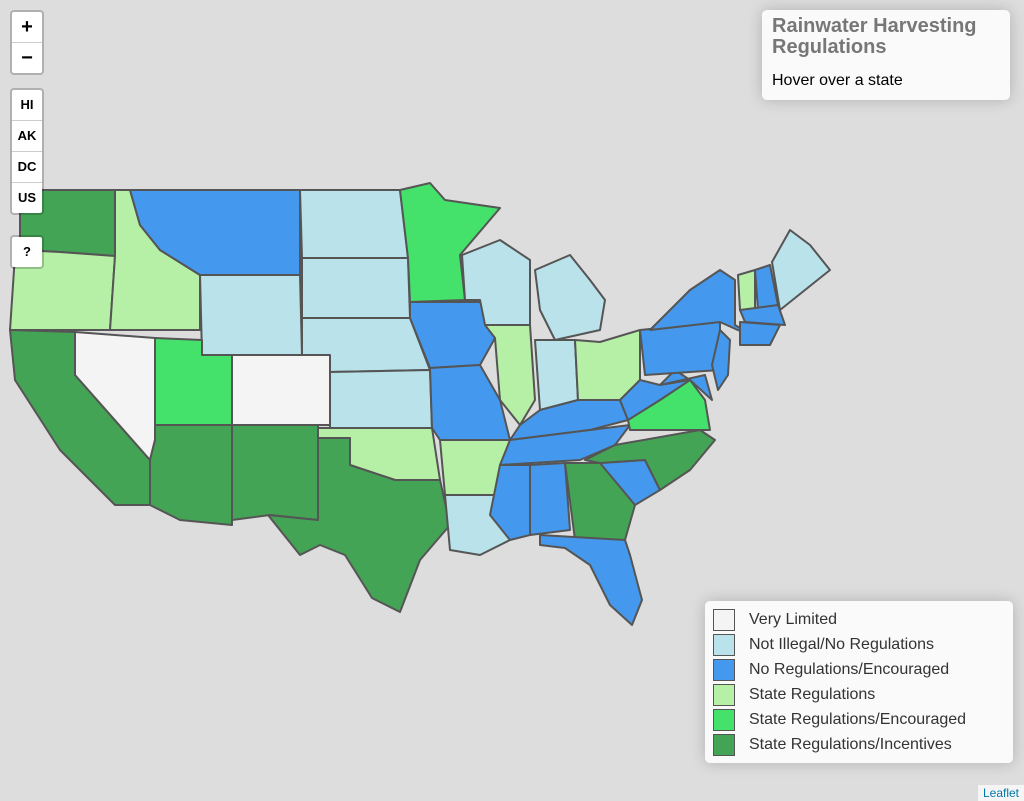  I want to click on legend-item: No Regulations/Encouraged, so click(859, 669).